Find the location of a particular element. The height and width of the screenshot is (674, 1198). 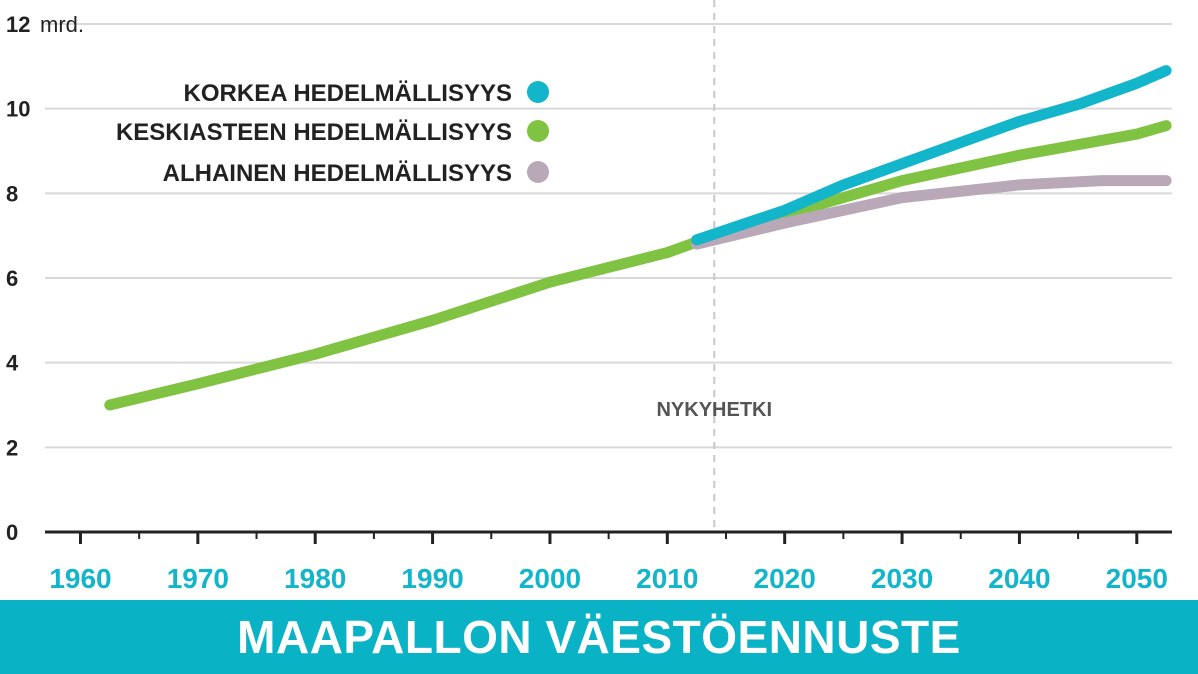

y-tick-label: 2 is located at coordinates (12, 447).